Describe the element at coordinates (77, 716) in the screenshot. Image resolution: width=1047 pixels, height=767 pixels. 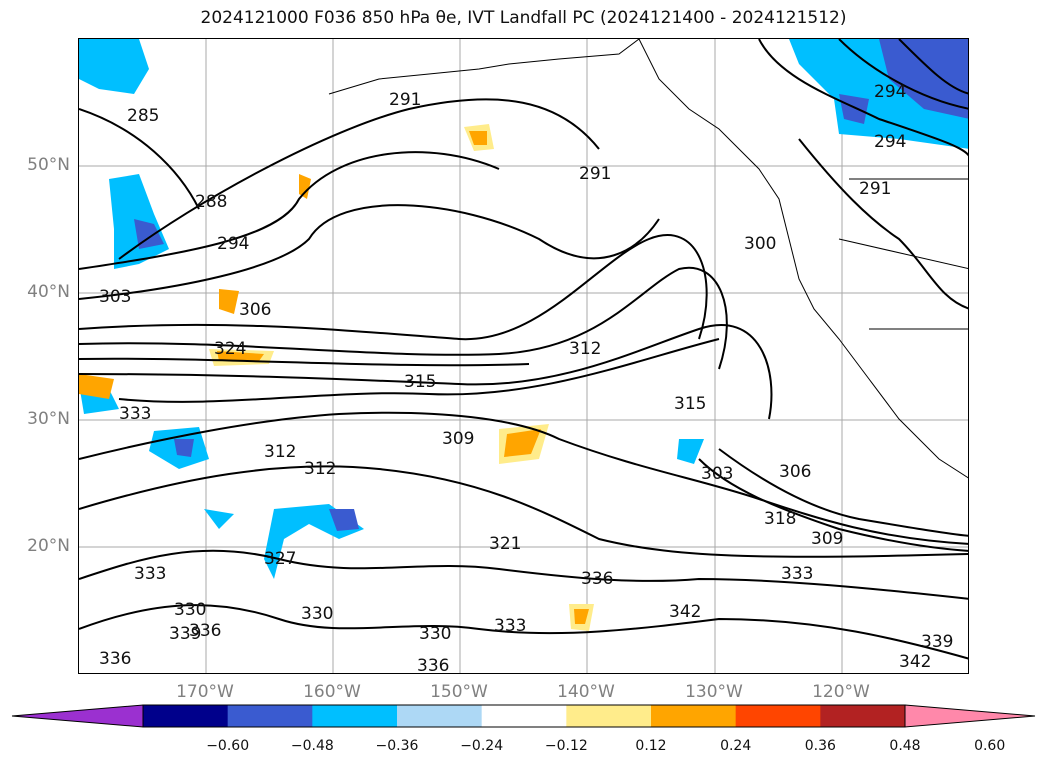
I see `colorbar-extend-min` at that location.